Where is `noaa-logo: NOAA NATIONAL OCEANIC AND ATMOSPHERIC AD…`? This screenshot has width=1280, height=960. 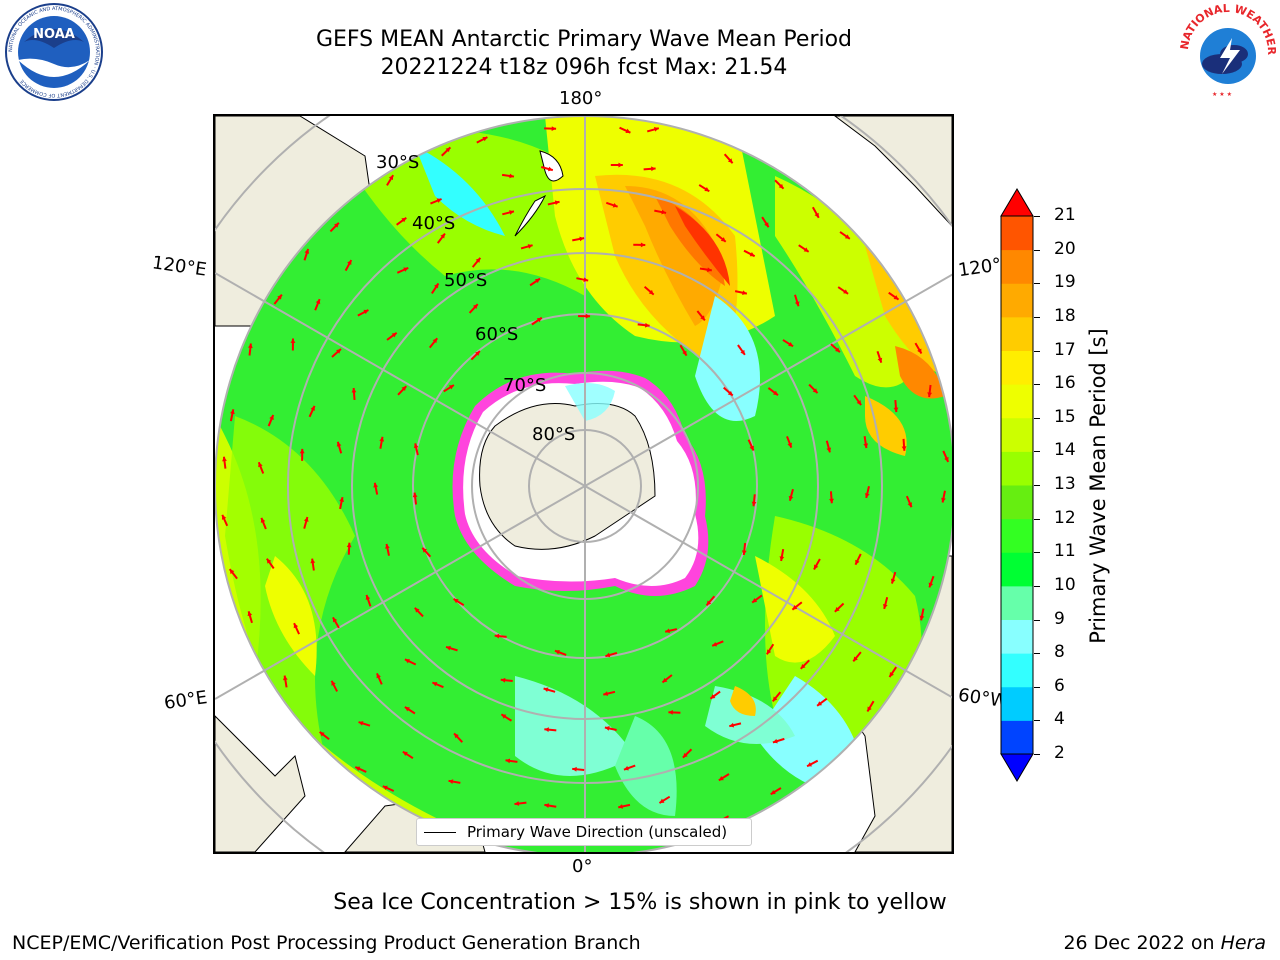
noaa-logo: NOAA NATIONAL OCEANIC AND ATMOSPHERIC AD… is located at coordinates (54, 52).